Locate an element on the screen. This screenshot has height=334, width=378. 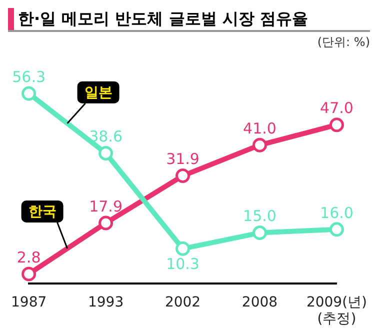
data-label: 47.0 is located at coordinates (337, 108).